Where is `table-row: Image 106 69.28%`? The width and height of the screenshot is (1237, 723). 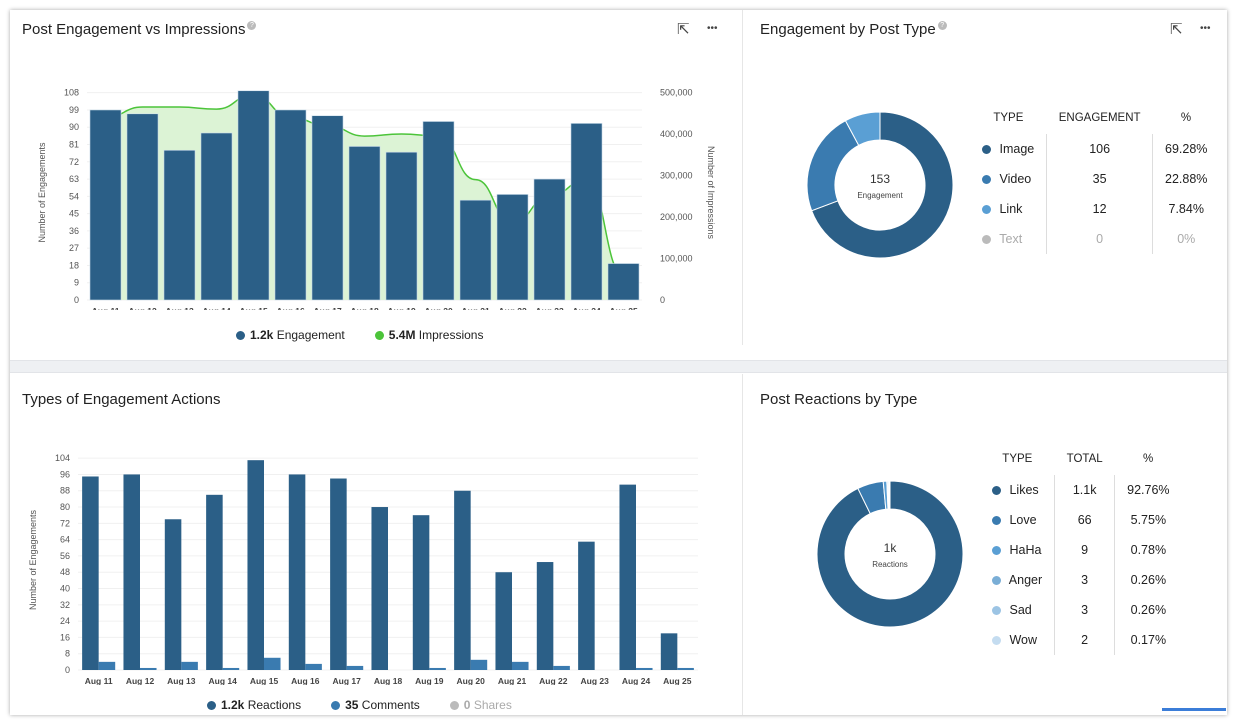 table-row: Image 106 69.28% is located at coordinates (1094, 149).